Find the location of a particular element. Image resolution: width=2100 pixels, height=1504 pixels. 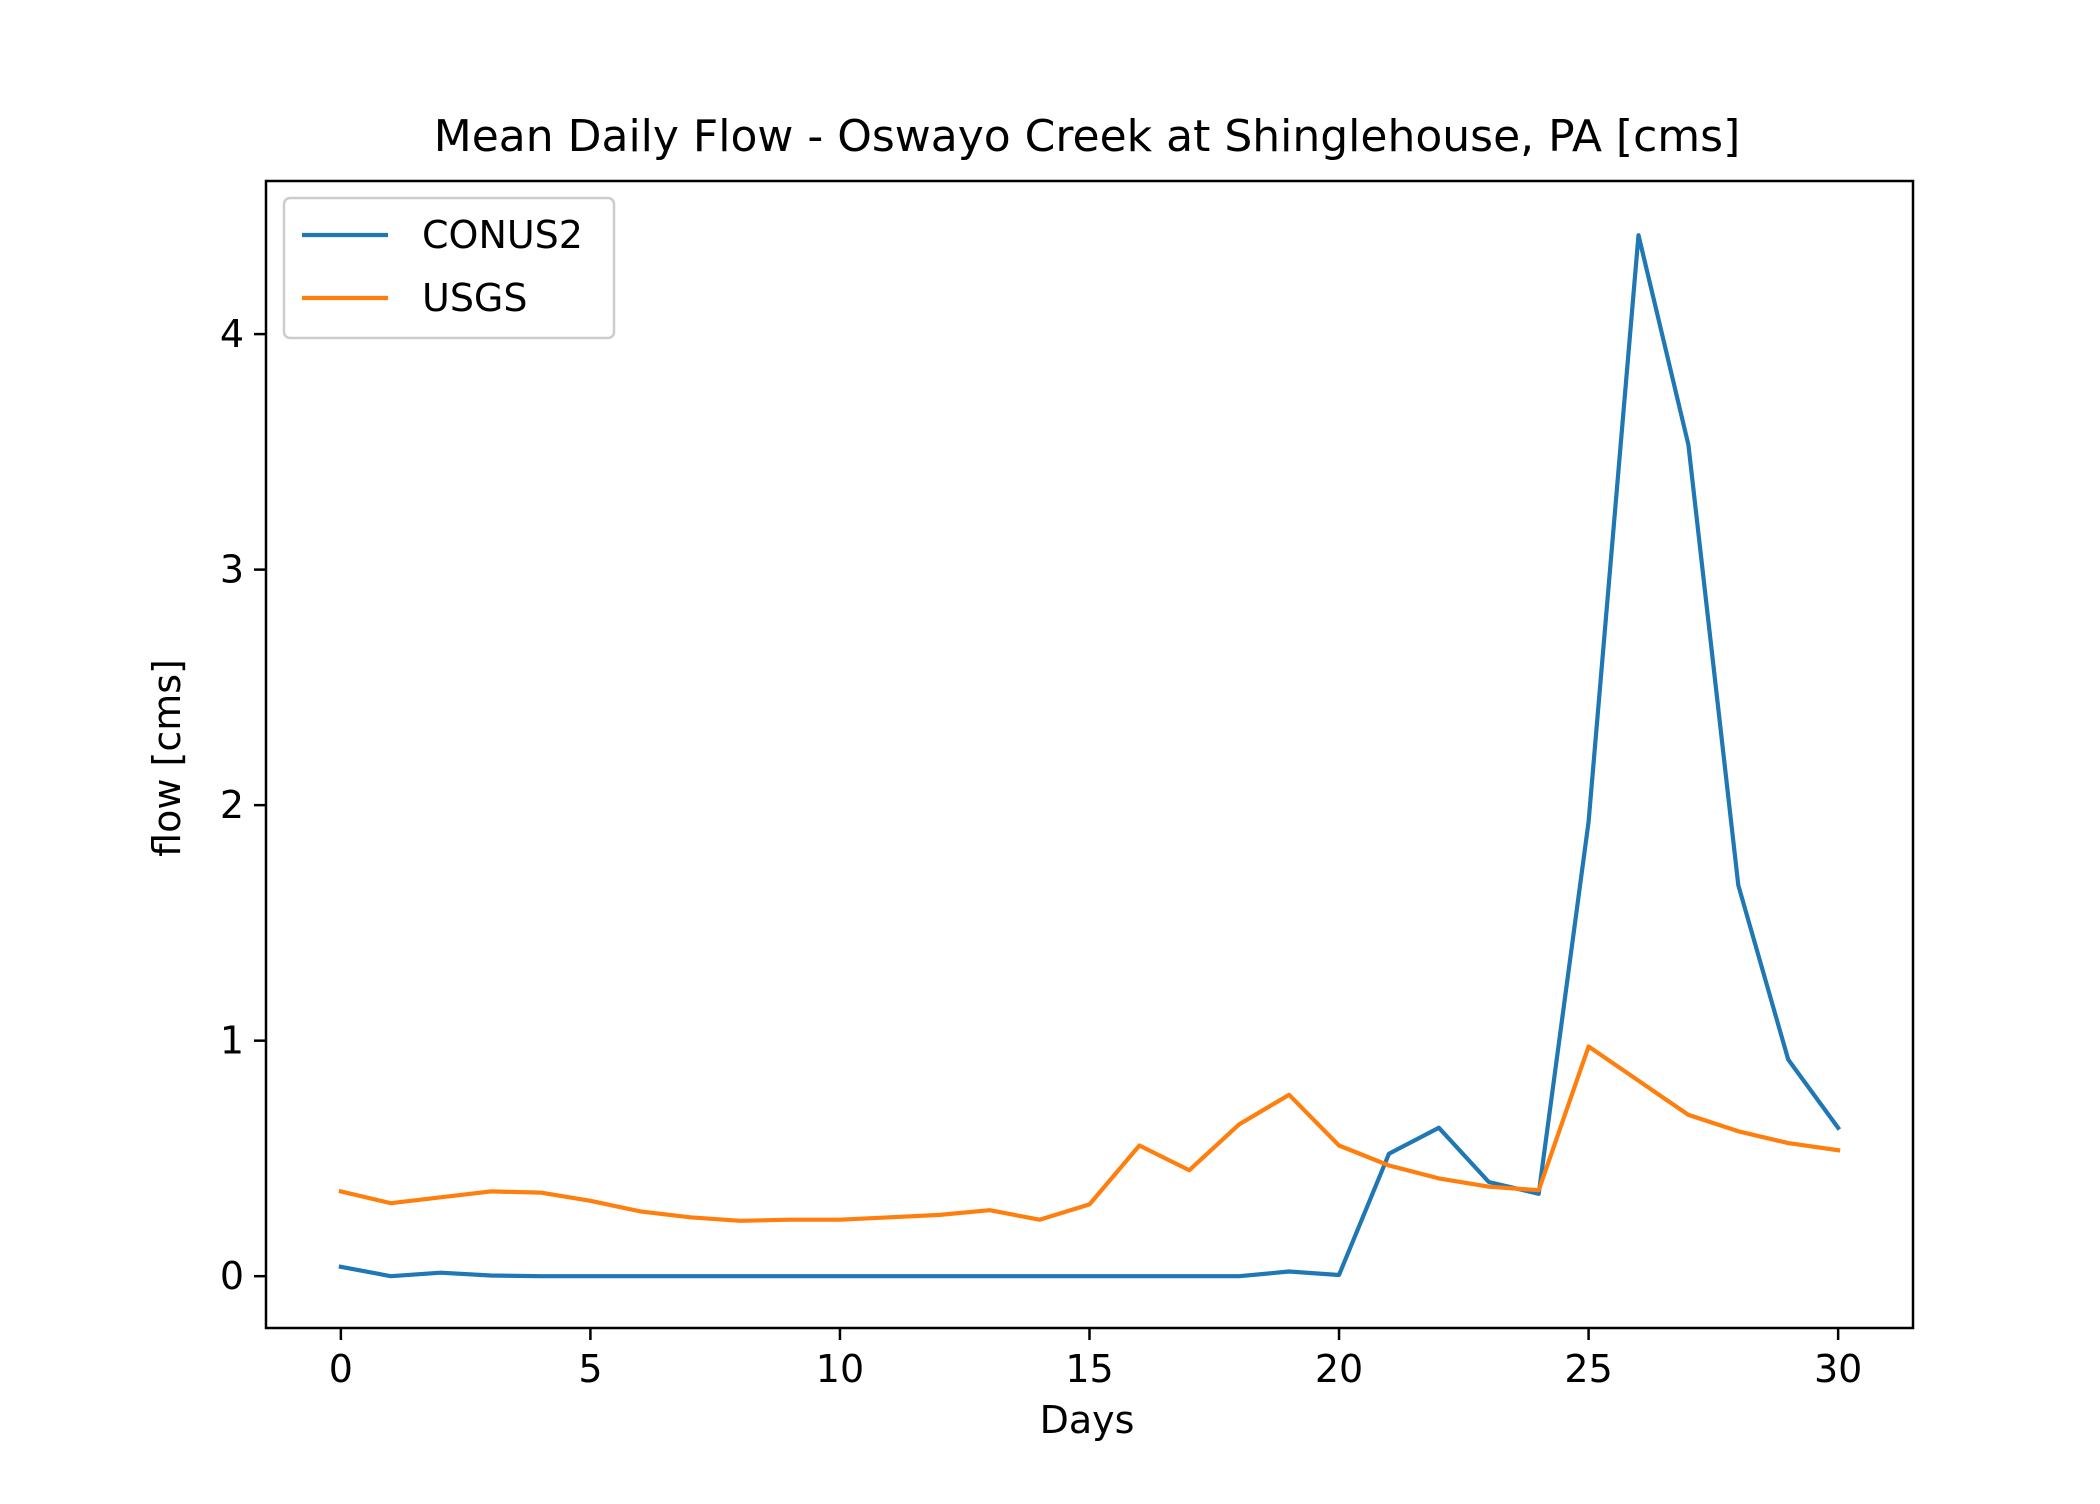

x-tick-label: 10 is located at coordinates (840, 1369).